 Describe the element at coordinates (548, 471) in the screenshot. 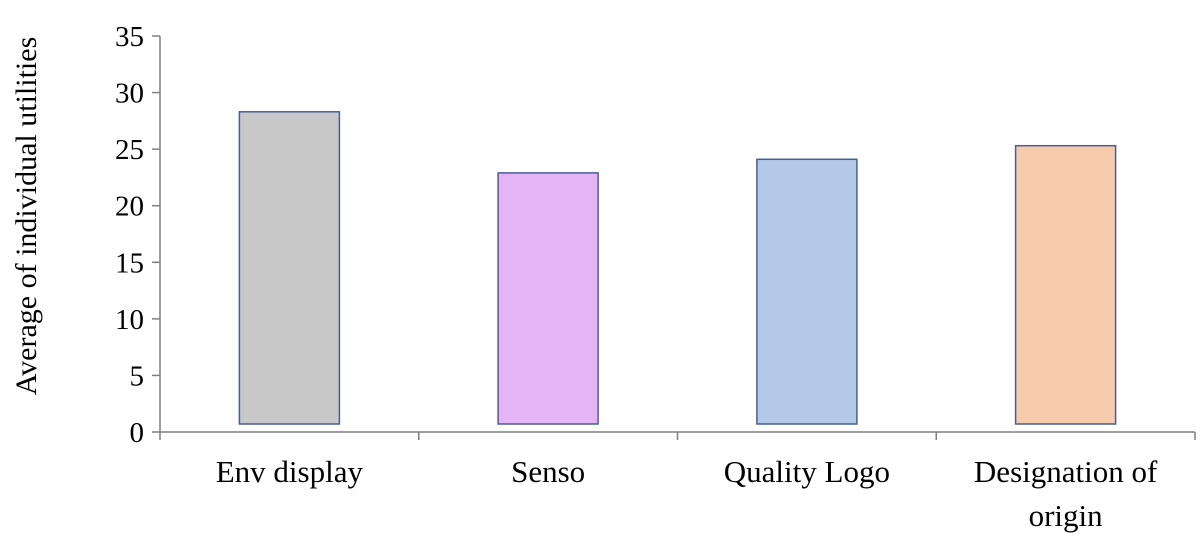

I see `x-category-label: Senso` at that location.